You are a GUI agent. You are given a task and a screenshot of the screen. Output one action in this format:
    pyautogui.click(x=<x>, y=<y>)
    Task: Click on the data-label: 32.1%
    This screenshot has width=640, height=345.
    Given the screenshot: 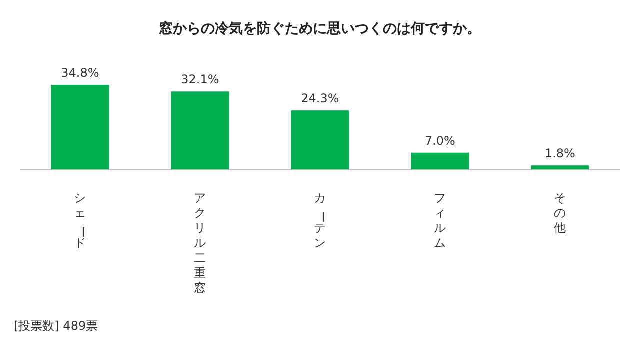 What is the action you would take?
    pyautogui.click(x=200, y=79)
    